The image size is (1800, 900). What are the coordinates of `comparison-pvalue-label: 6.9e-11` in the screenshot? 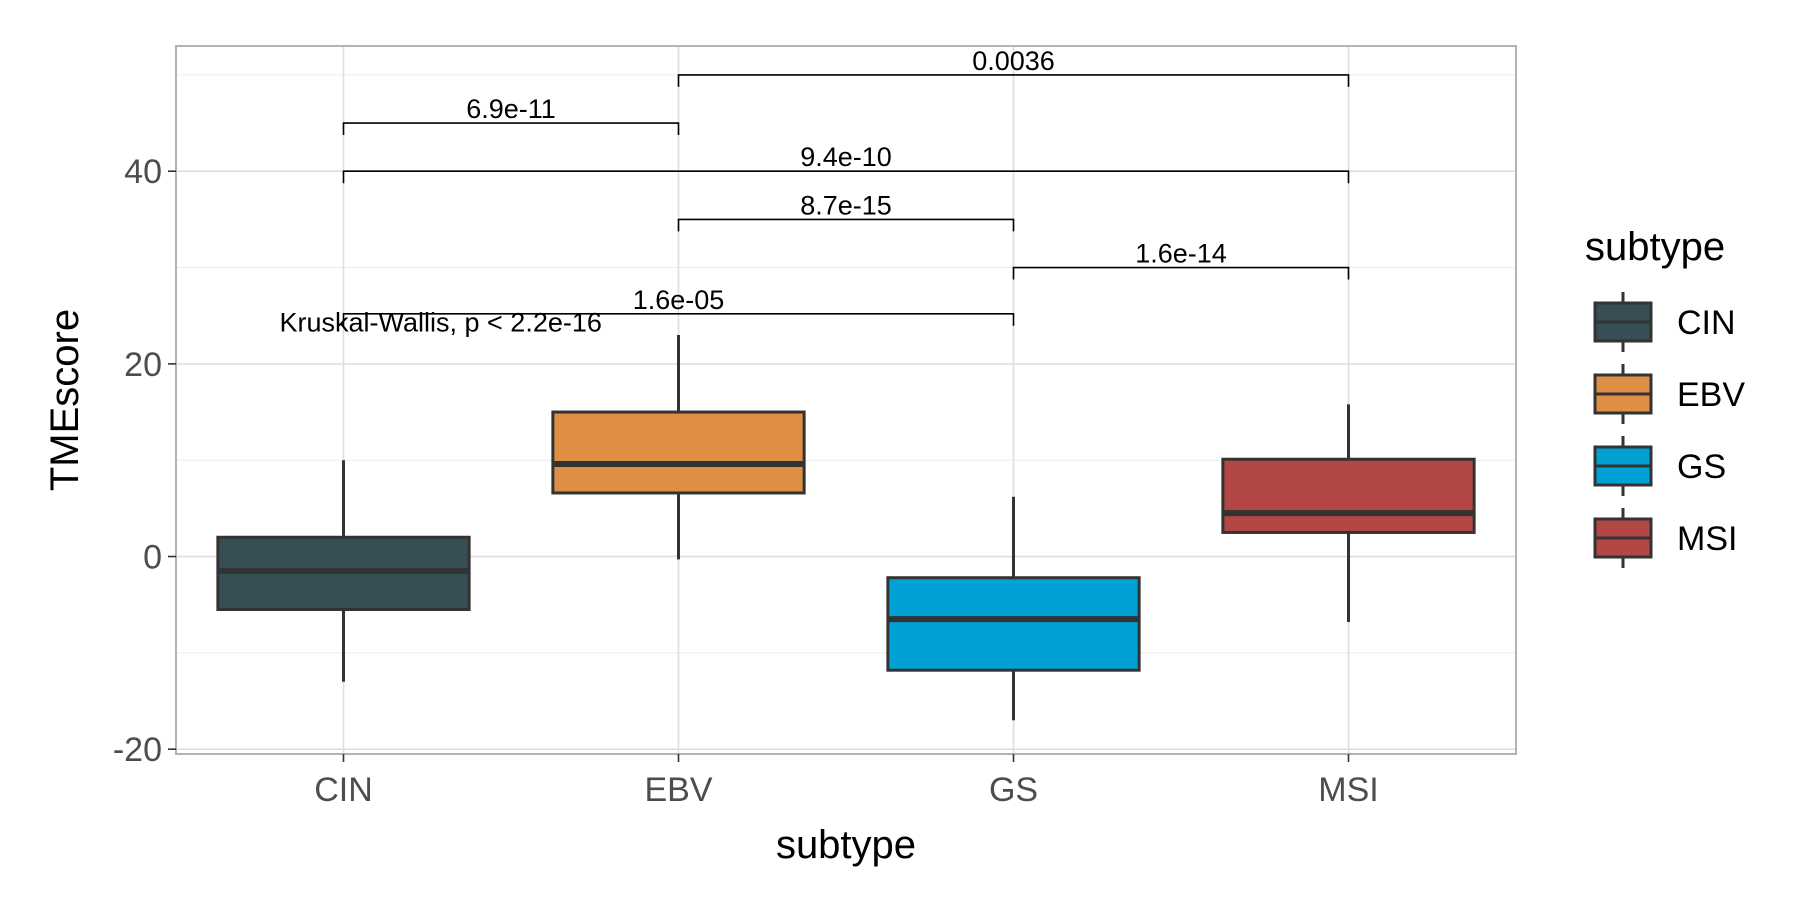 It's located at (511, 109).